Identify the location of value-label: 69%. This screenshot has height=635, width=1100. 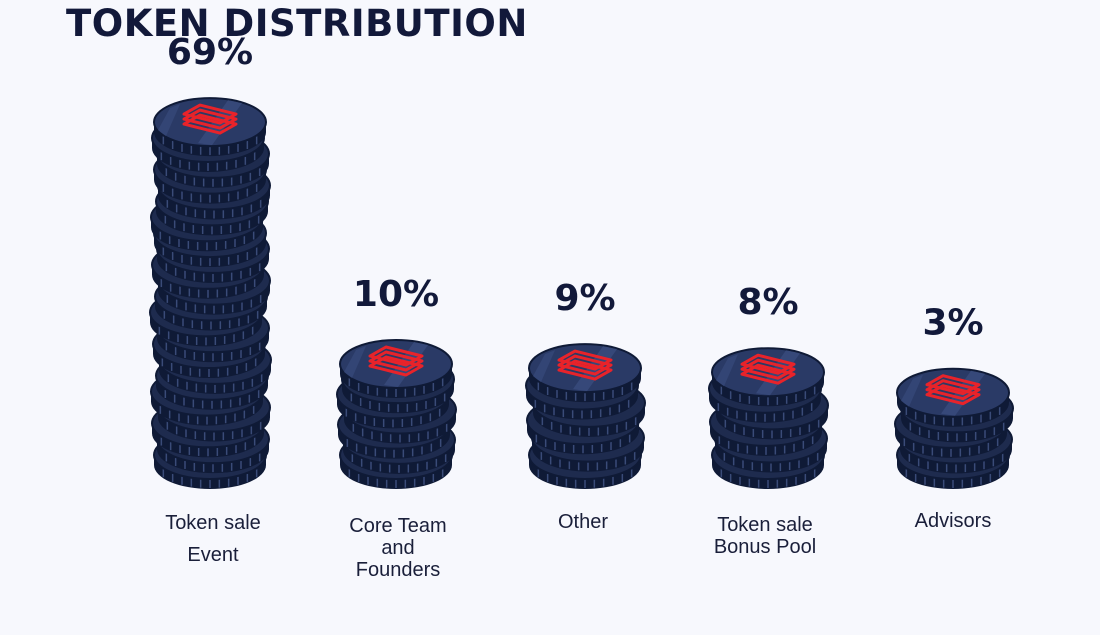
(210, 52).